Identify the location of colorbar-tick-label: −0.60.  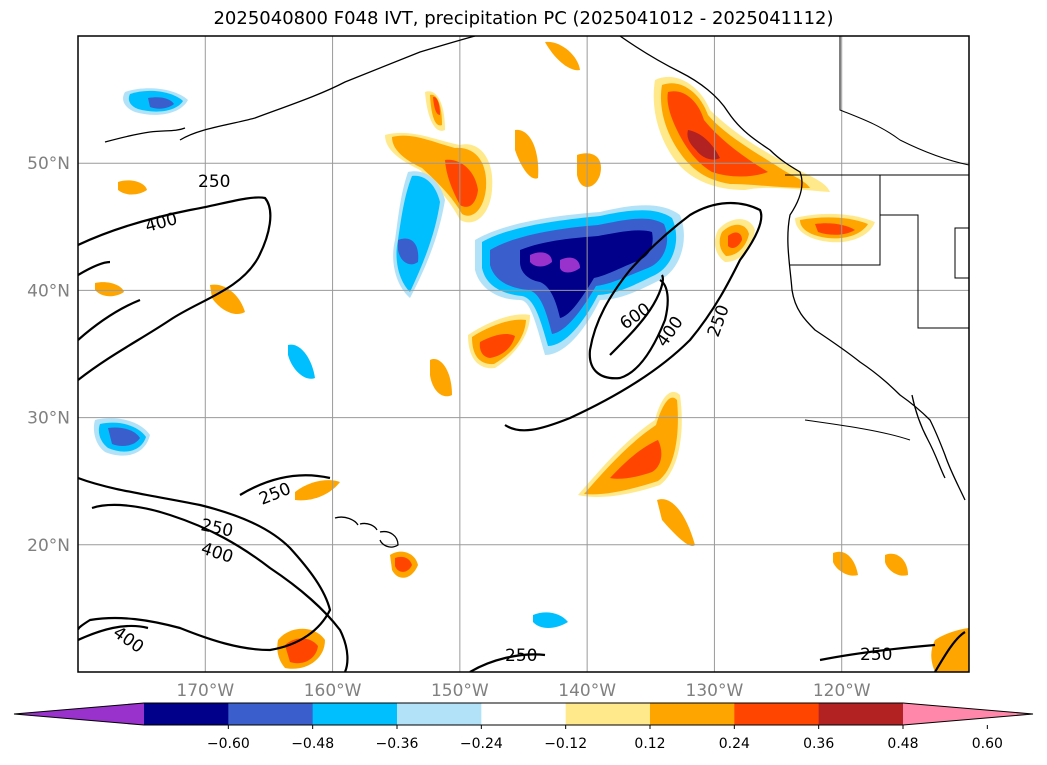
(228, 744).